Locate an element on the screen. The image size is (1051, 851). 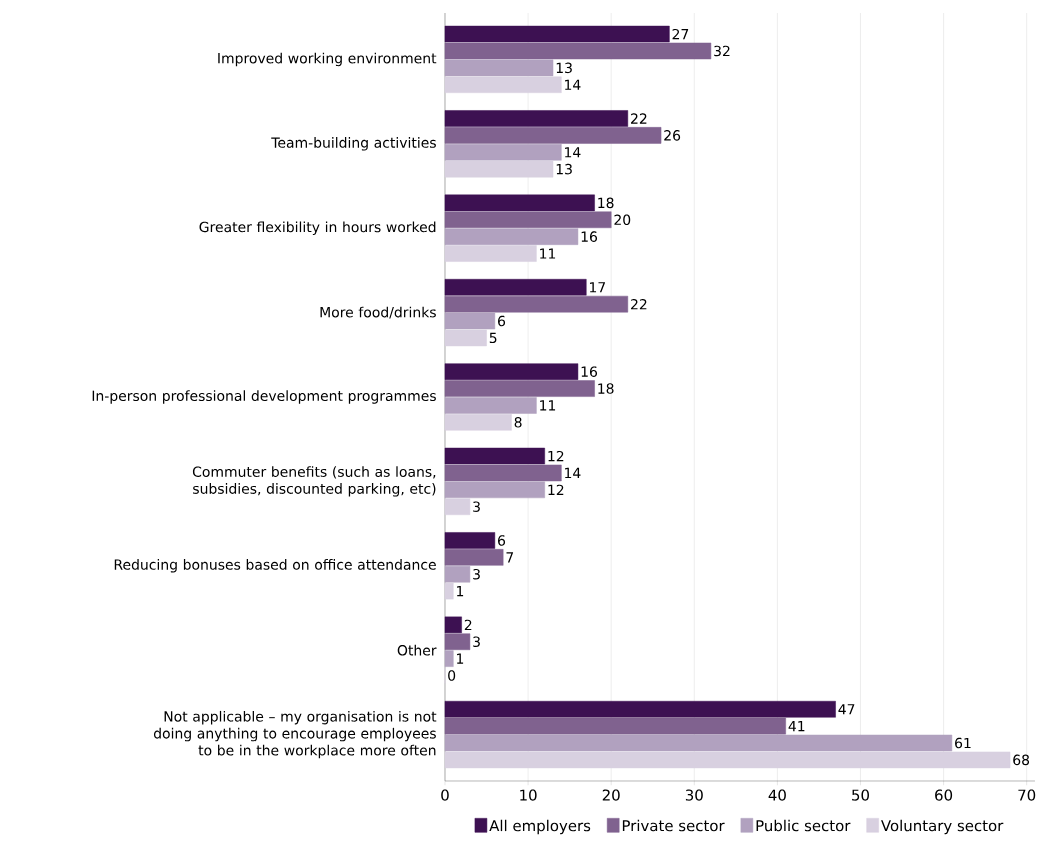
data-label: 32 is located at coordinates (722, 51).